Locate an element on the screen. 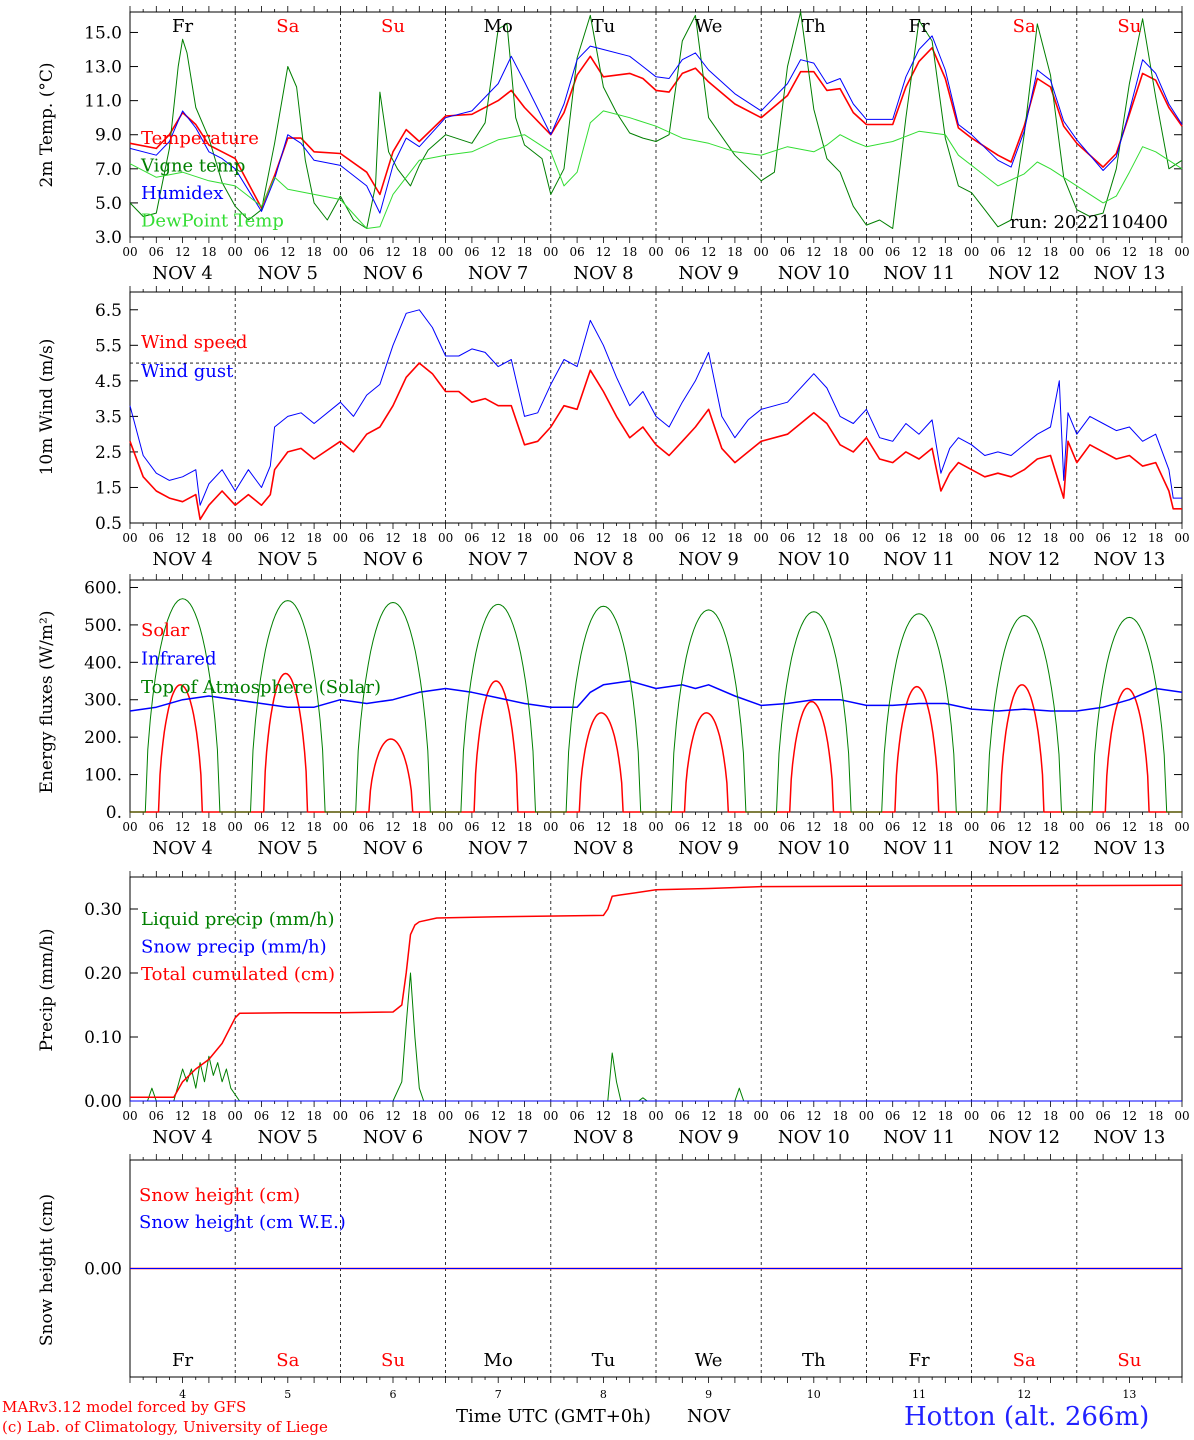 Image resolution: width=1194 pixels, height=1440 pixels. panel-4-ylabel: Precip (mm/h) is located at coordinates (47, 989).